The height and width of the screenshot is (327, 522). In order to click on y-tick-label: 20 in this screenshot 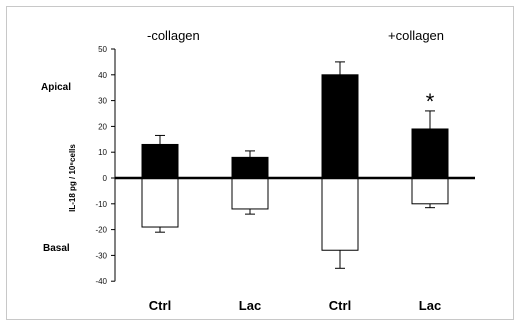, I will do `click(102, 126)`.